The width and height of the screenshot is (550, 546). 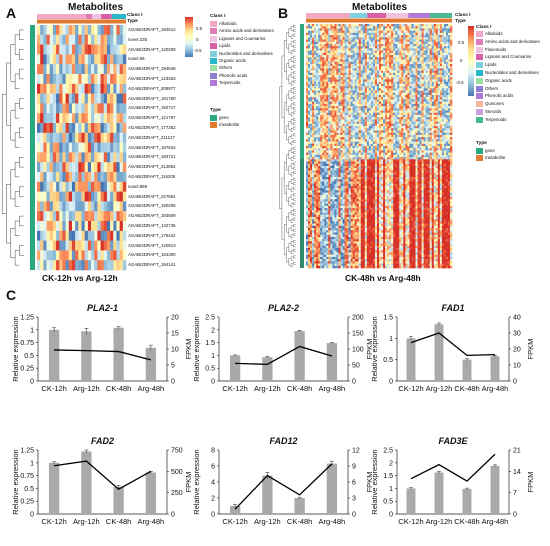 I want to click on heatmap-a-row-label: AGABI2DRAFT_209977, so click(x=152, y=88).